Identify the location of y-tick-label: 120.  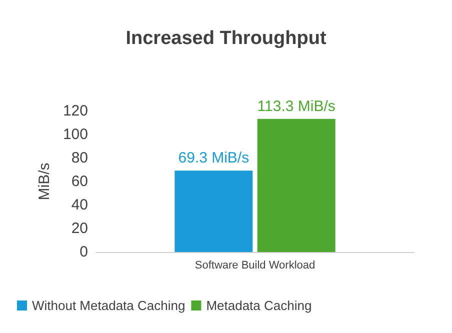
(75, 111).